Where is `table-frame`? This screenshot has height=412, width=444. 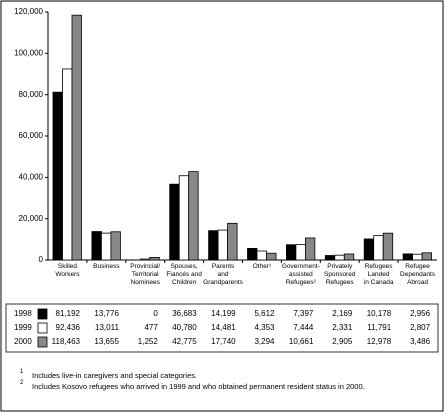 table-frame is located at coordinates (222, 328).